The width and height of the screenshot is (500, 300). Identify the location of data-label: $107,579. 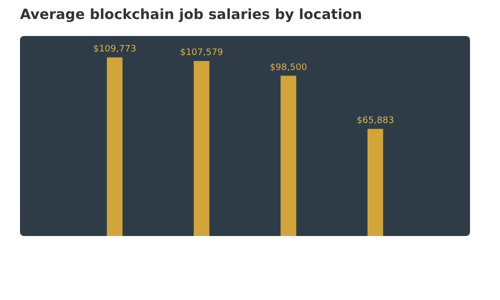
(202, 53).